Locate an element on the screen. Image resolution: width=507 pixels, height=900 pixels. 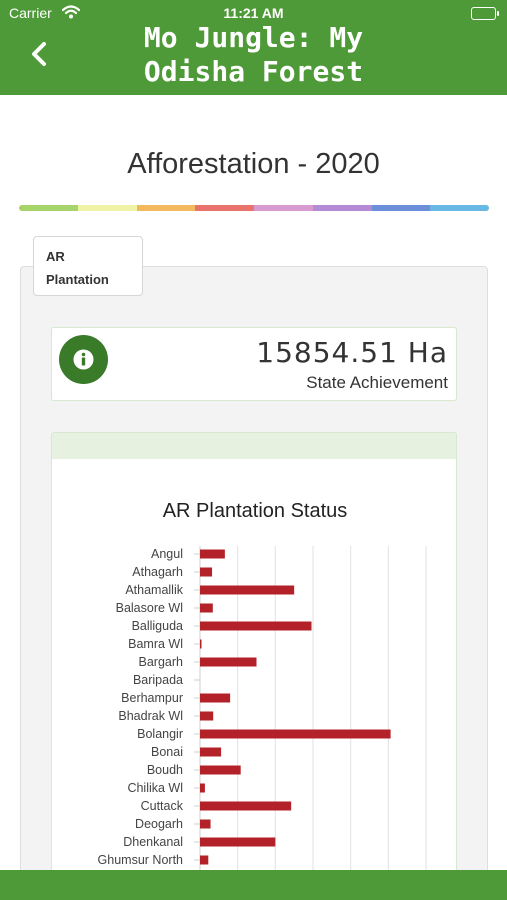
tick-label: Bonai is located at coordinates (167, 752).